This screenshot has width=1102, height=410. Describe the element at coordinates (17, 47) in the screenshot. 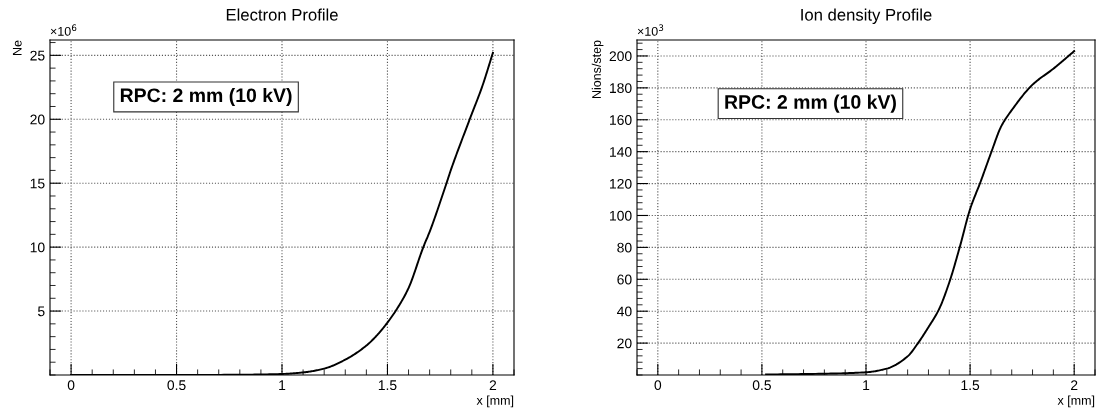

I see `y-axis-title: Ne` at that location.